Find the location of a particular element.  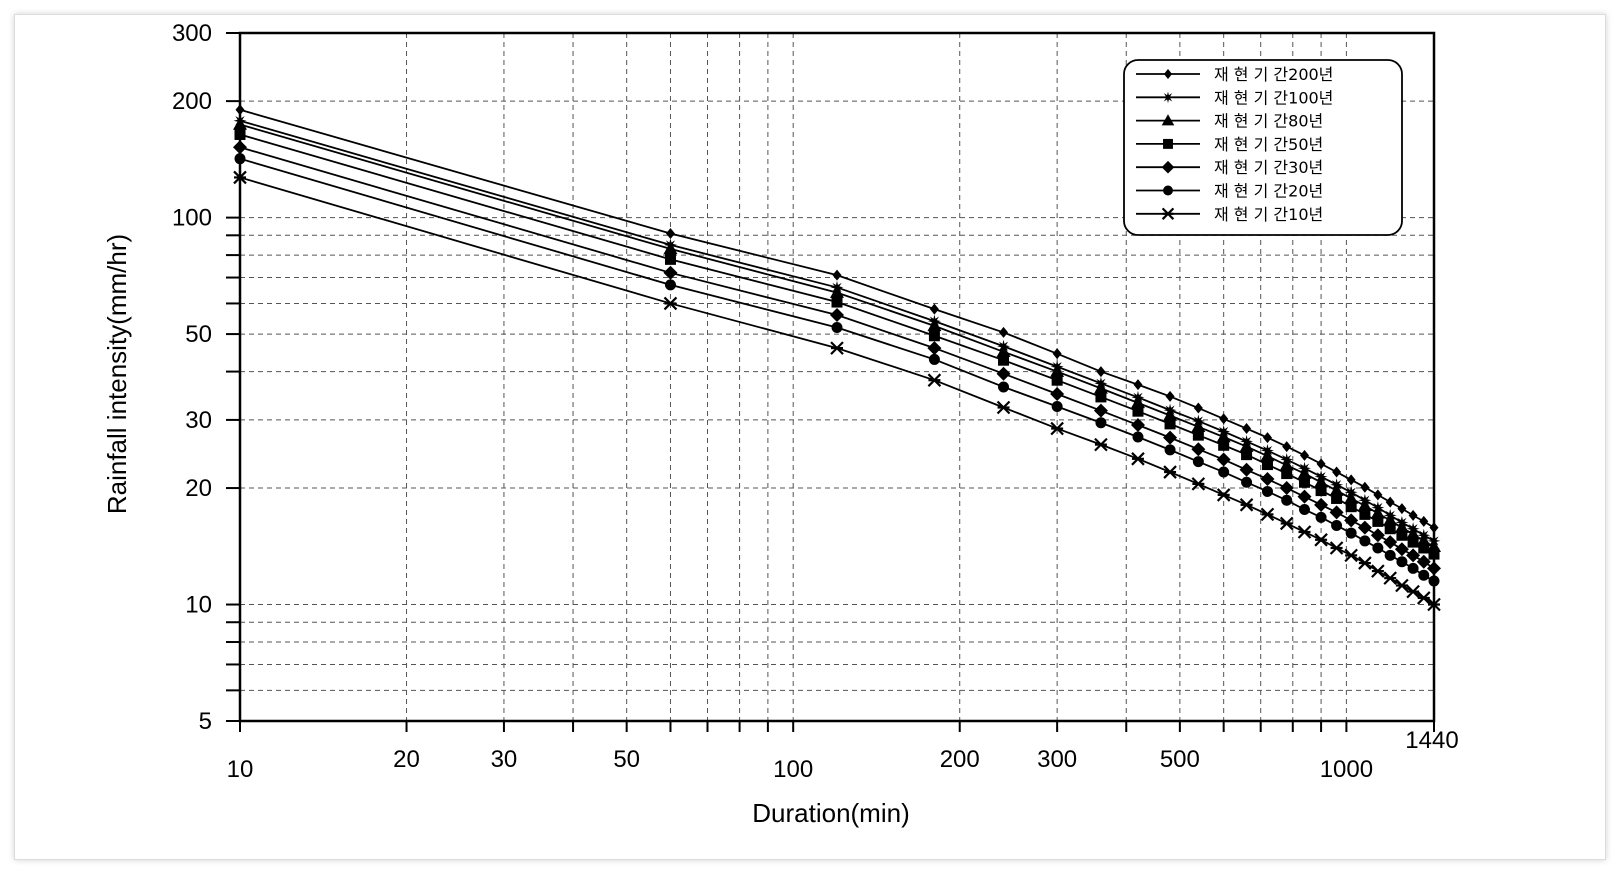

legend-label: 재 현 기 간100년 is located at coordinates (1273, 97).